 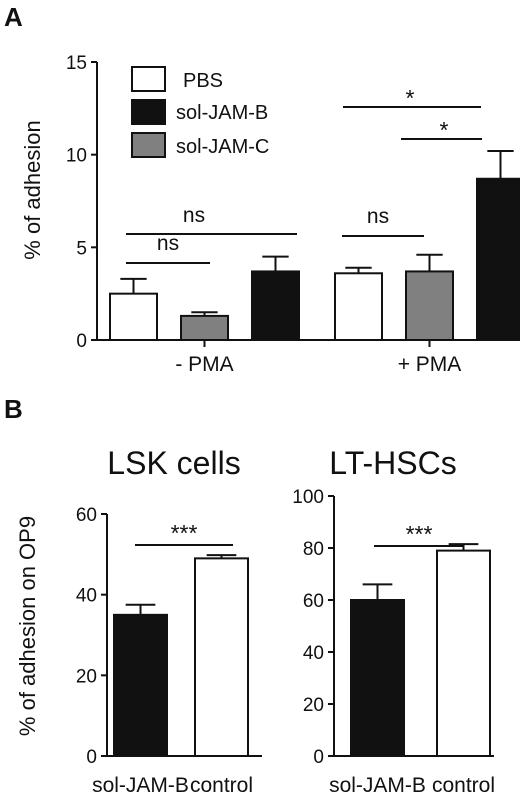 I want to click on chart-b-lsk-y-tick-label-3: 60, so click(x=86, y=515).